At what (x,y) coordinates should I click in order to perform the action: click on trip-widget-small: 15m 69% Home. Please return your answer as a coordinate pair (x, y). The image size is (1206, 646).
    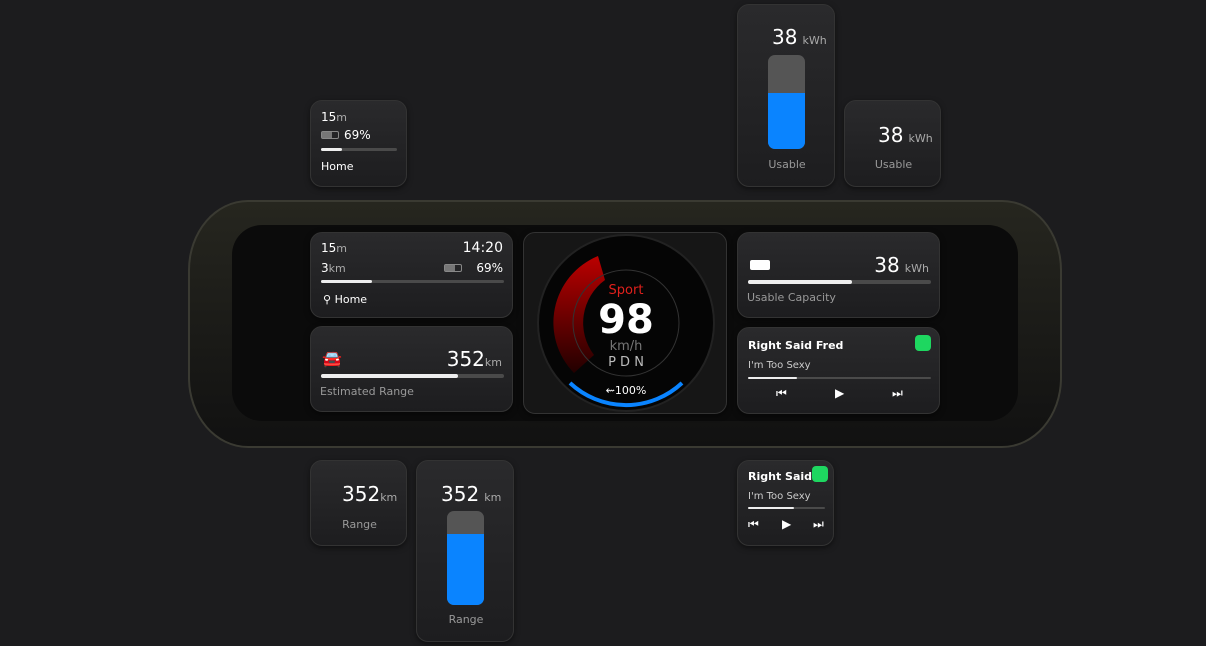
    Looking at the image, I should click on (358, 143).